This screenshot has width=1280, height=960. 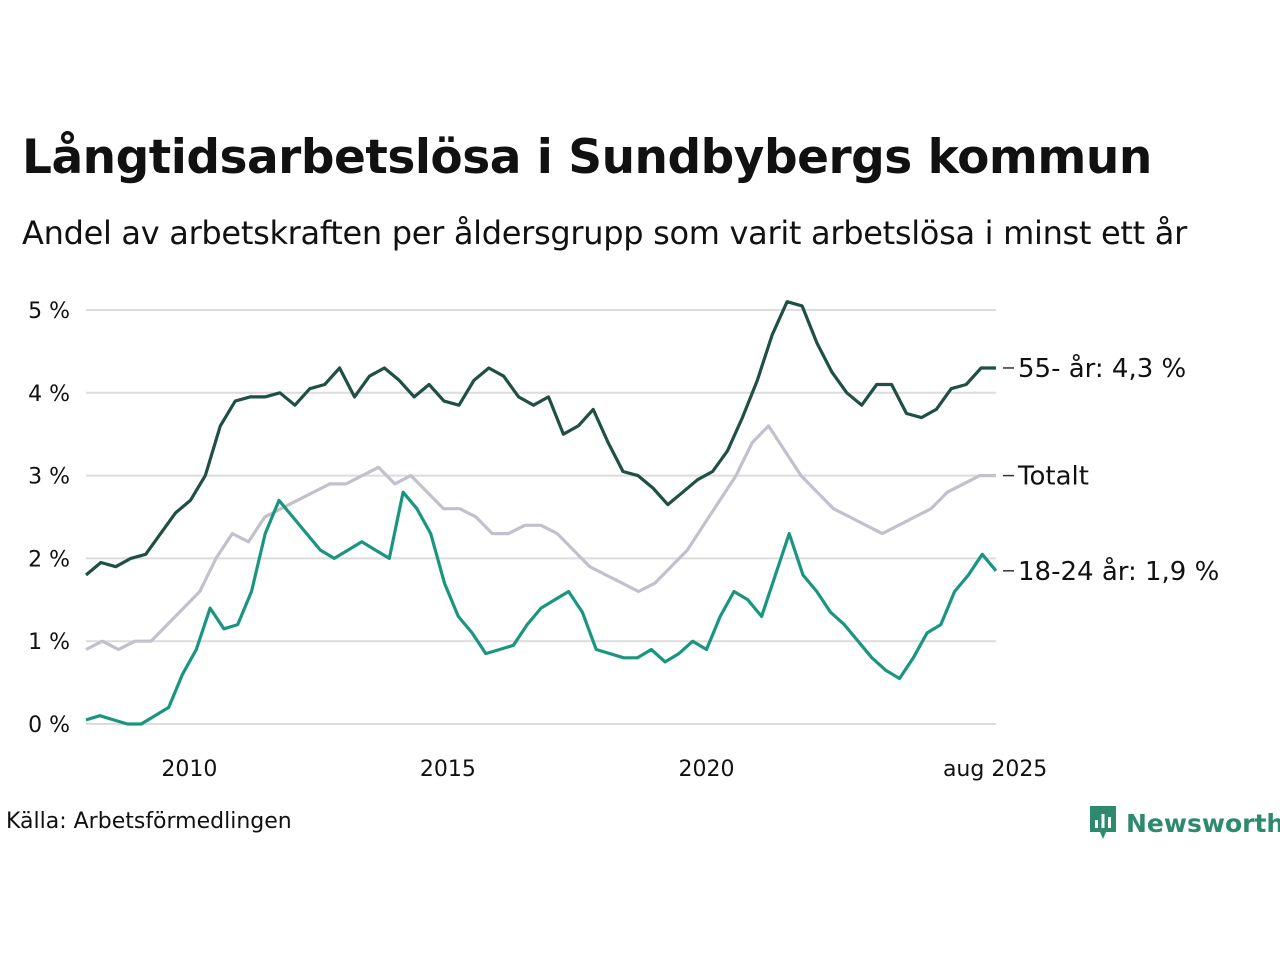 What do you see at coordinates (1102, 368) in the screenshot?
I see `series-end-label: 55- år: 4,3 %` at bounding box center [1102, 368].